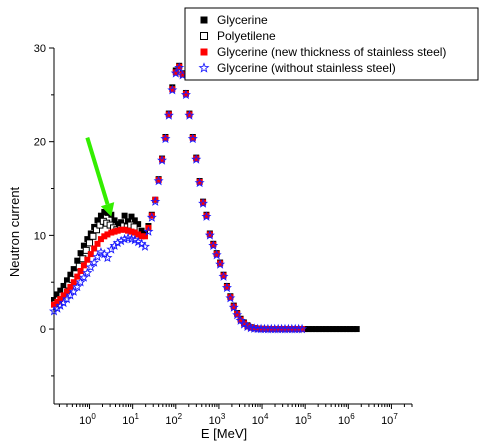 This screenshot has height=445, width=480. Describe the element at coordinates (173, 419) in the screenshot. I see `x-tick-label: 10²` at that location.